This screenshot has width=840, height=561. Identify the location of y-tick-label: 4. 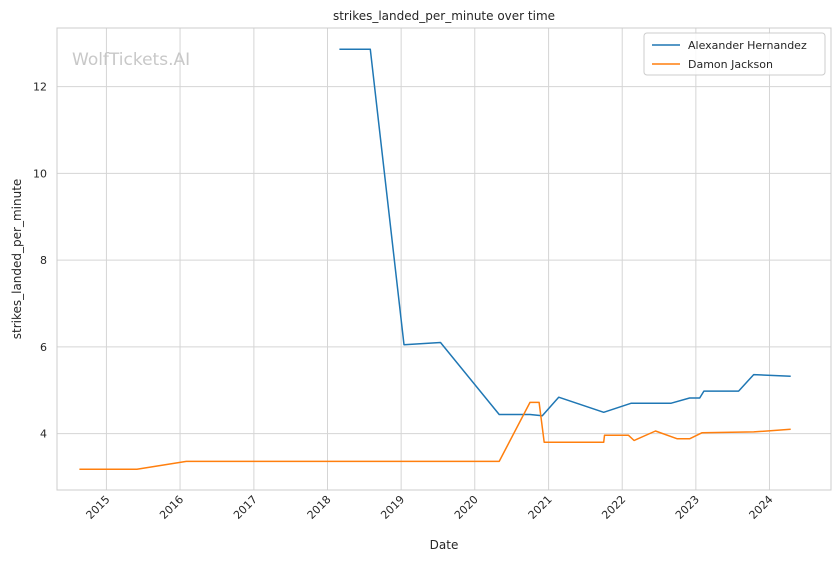
(43, 434).